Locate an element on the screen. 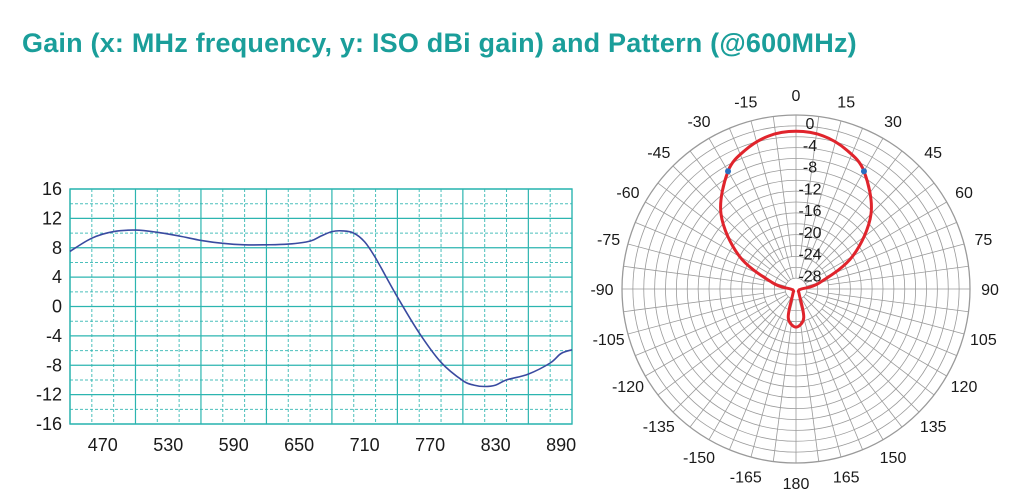  angle-tick-label: -45 is located at coordinates (658, 153).